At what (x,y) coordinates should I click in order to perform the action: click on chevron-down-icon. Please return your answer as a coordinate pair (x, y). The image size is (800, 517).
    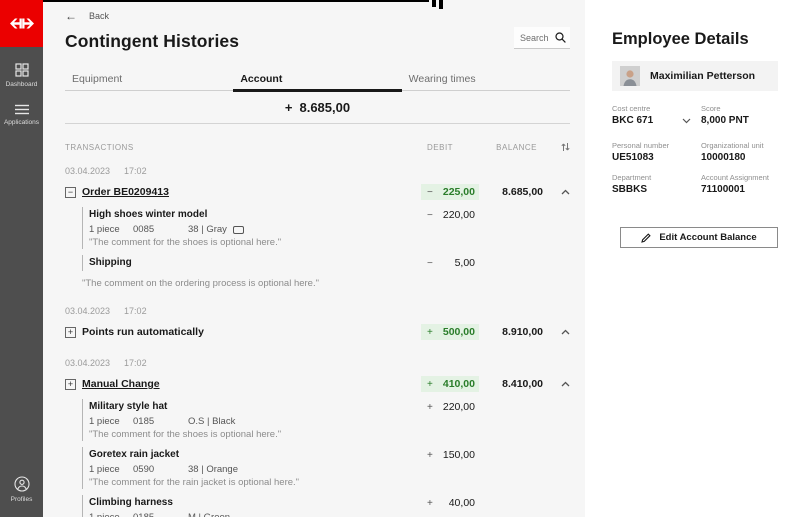
    Looking at the image, I should click on (686, 121).